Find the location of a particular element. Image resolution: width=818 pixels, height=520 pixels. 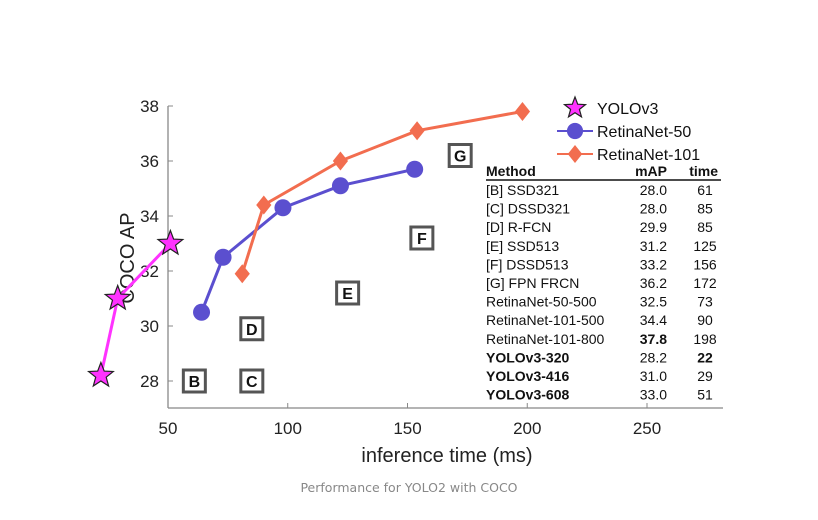

table-cell-map: 29.9 is located at coordinates (653, 227).